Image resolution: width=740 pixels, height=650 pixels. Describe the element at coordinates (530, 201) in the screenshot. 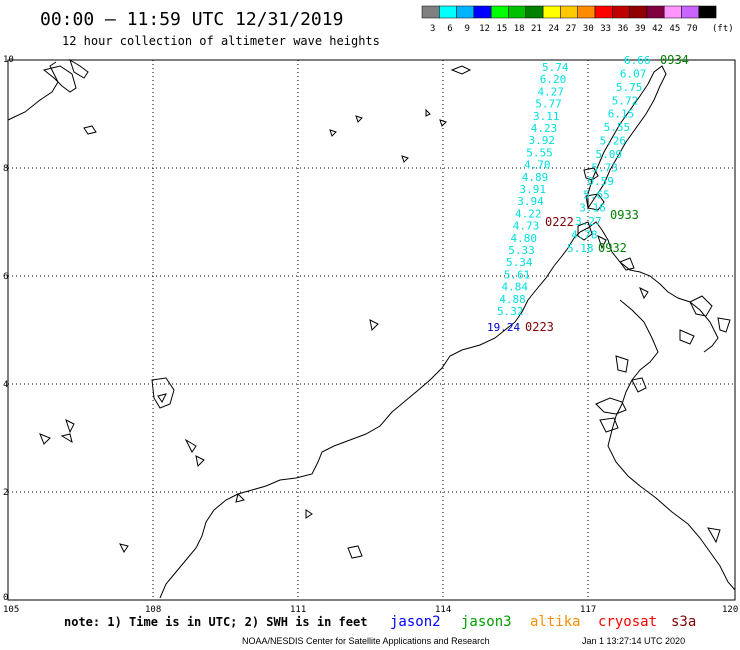

I see `swh-value-label: 3.94` at that location.